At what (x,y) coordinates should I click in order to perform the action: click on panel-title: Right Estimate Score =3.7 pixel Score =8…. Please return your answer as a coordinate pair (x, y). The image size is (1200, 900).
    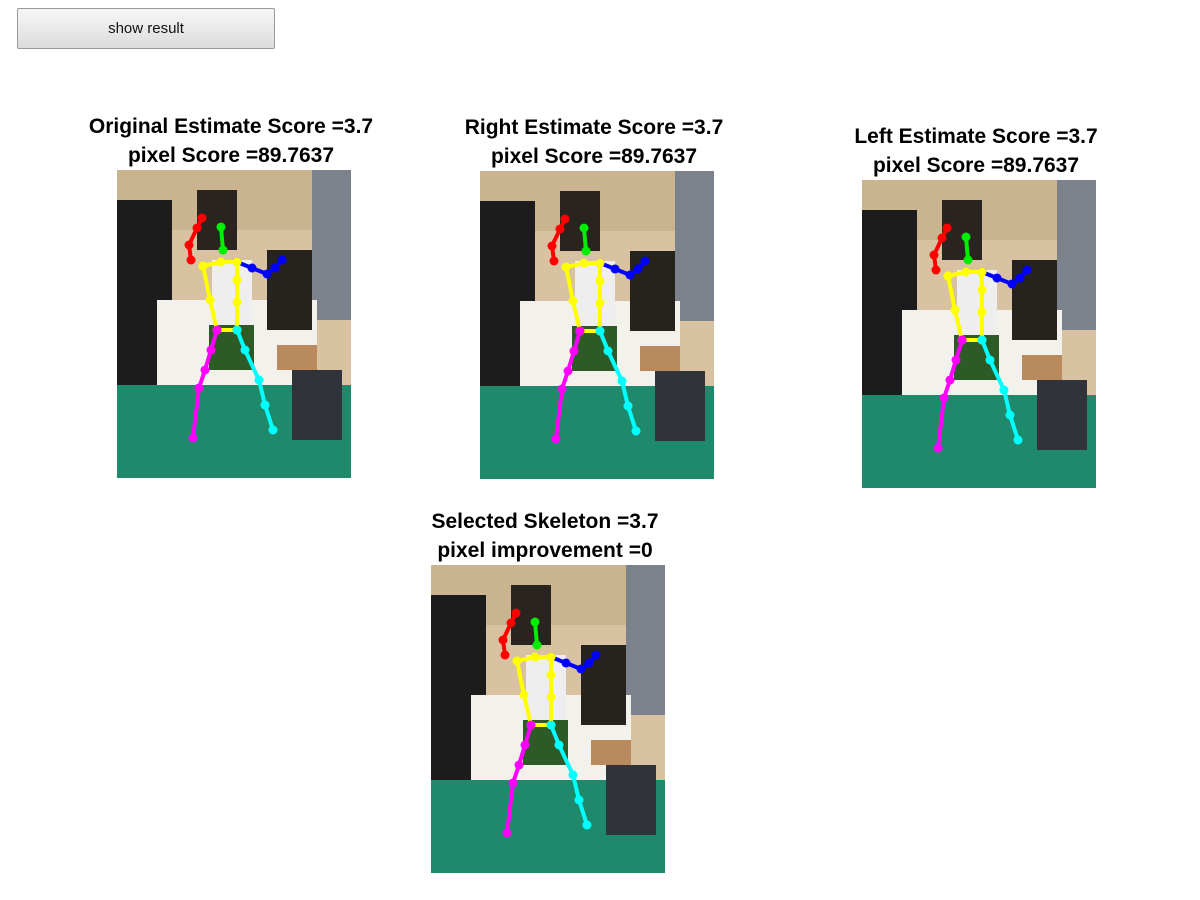
    Looking at the image, I should click on (594, 142).